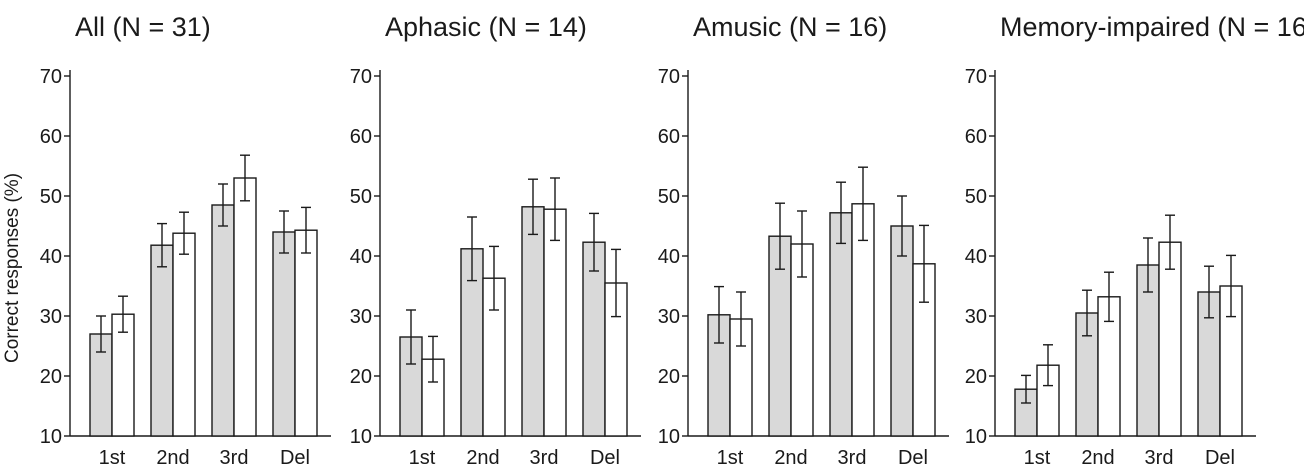 The width and height of the screenshot is (1304, 467). What do you see at coordinates (790, 27) in the screenshot?
I see `panel-title: Amusic (N = 16)` at bounding box center [790, 27].